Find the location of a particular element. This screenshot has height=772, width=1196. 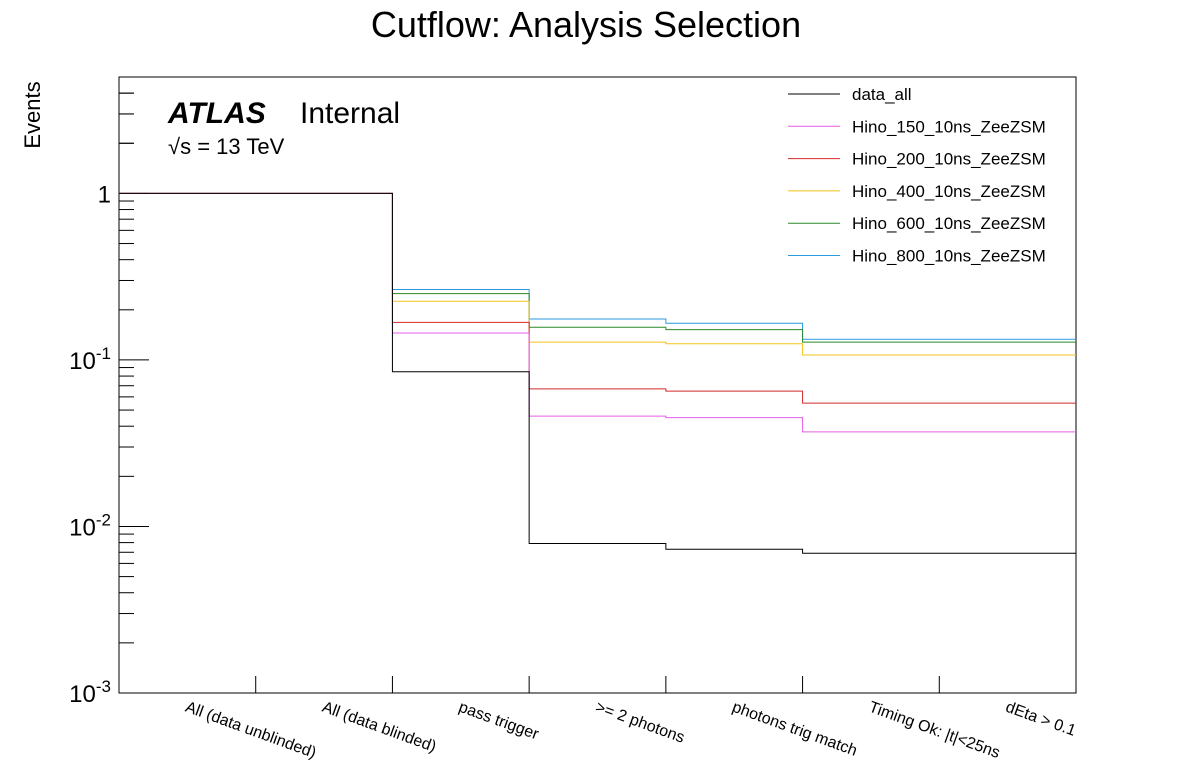

y-axis-tick-labels: 10-310-210-11 is located at coordinates (90, 444).